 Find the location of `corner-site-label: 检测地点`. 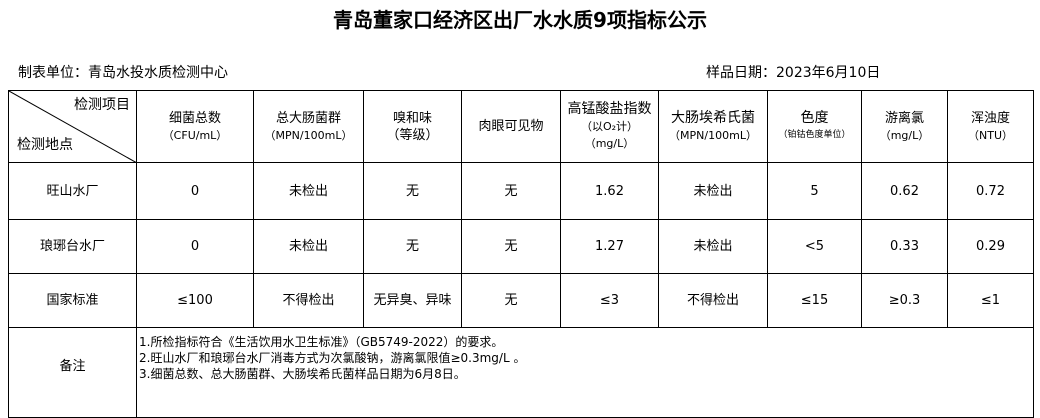

corner-site-label: 检测地点 is located at coordinates (45, 145).